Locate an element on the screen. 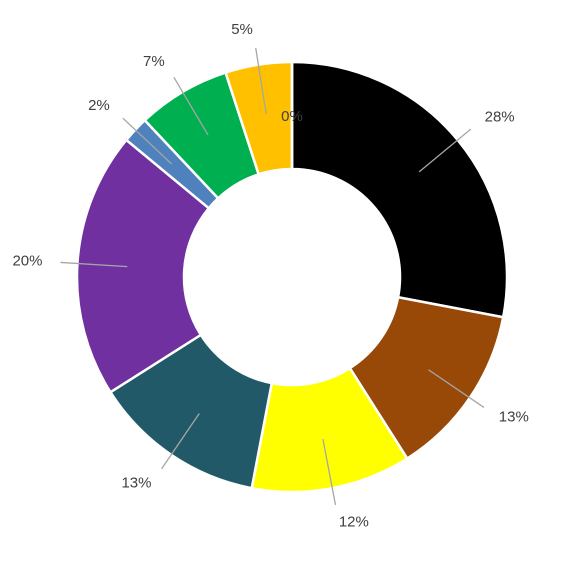 Image resolution: width=575 pixels, height=569 pixels. data-label: 20% is located at coordinates (27, 260).